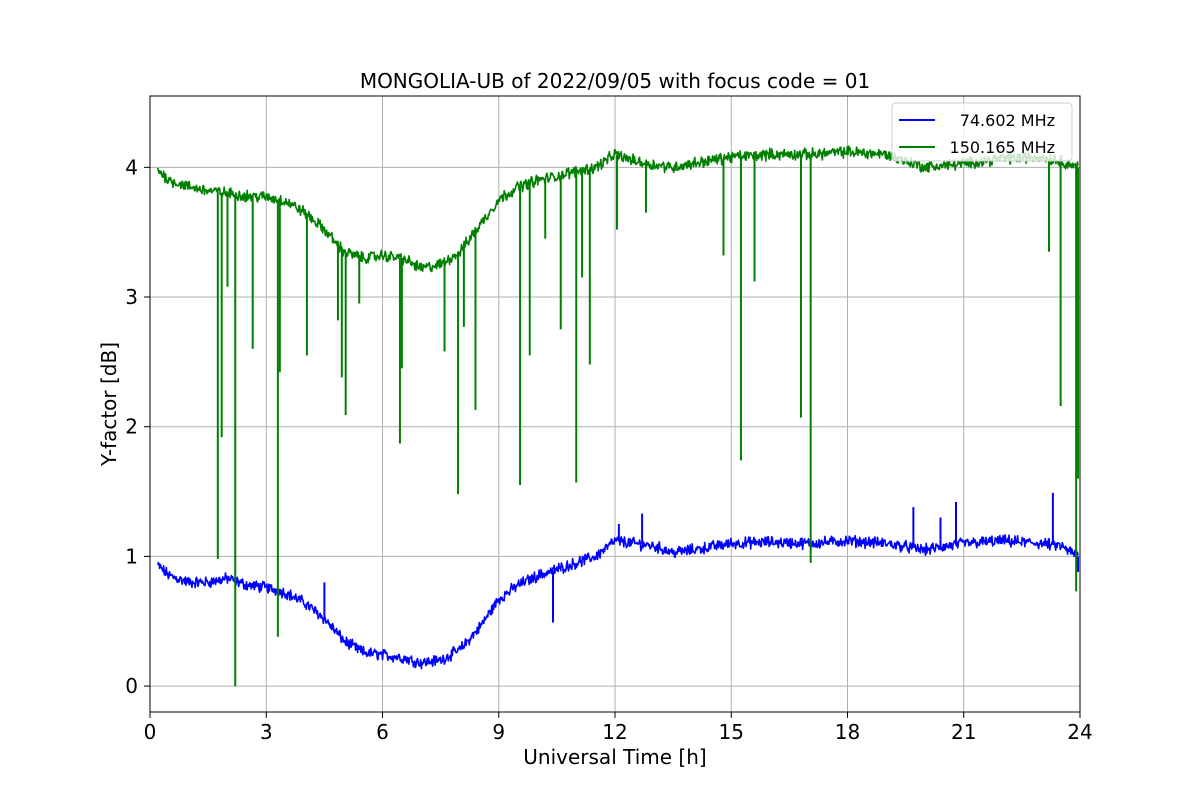 The width and height of the screenshot is (1200, 800). I want to click on y-tick-label: 2, so click(131, 427).